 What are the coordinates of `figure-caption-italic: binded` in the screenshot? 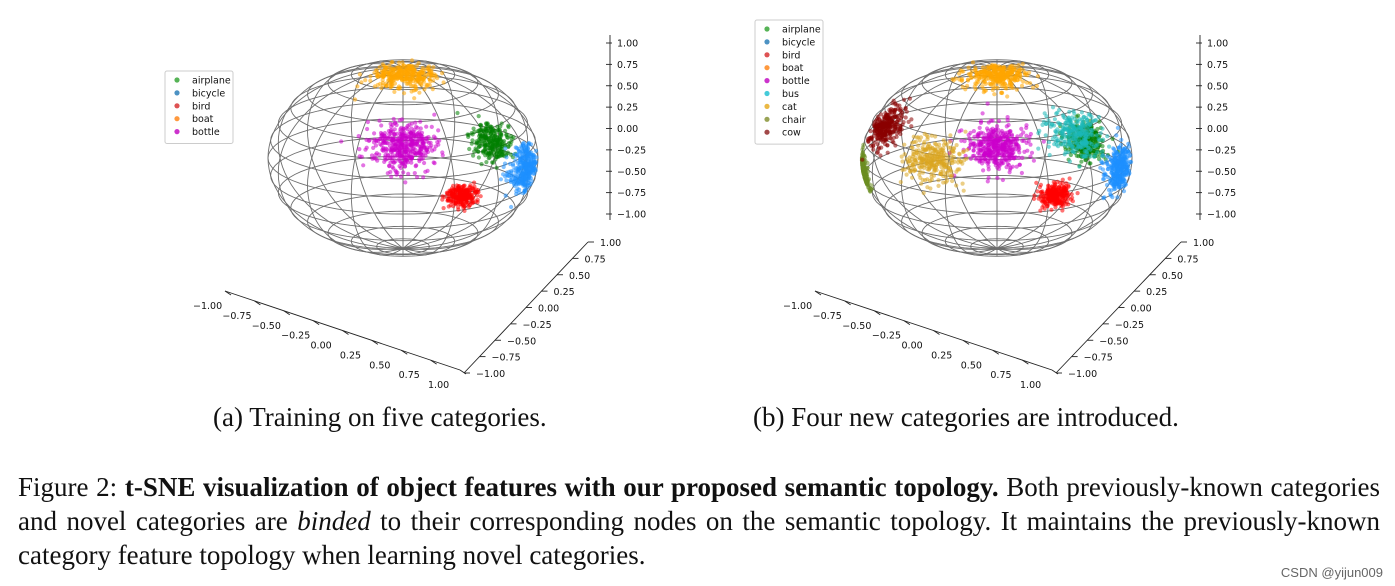 It's located at (334, 521).